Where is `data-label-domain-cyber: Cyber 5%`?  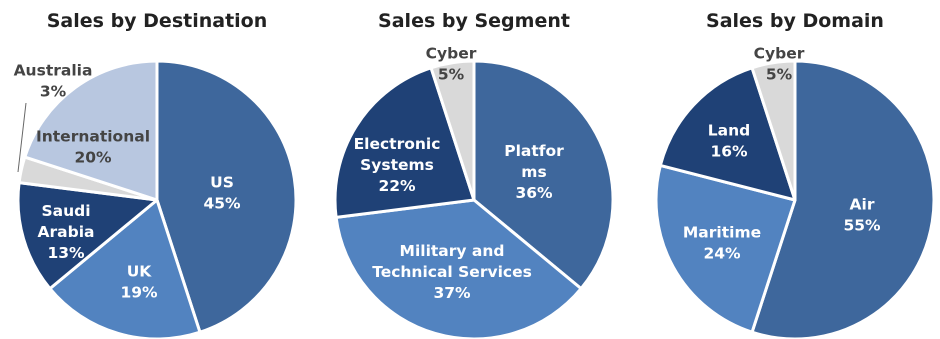
data-label-domain-cyber: Cyber 5% is located at coordinates (779, 64).